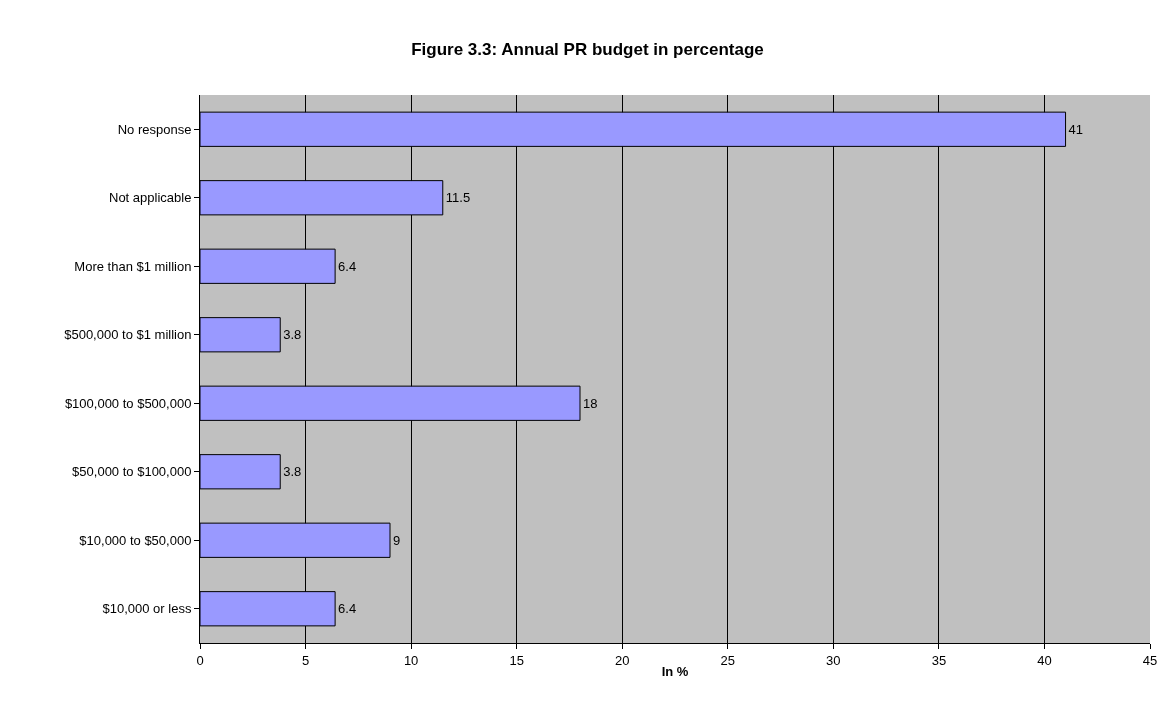 The width and height of the screenshot is (1175, 713). What do you see at coordinates (305, 660) in the screenshot?
I see `x-tick-label: 5` at bounding box center [305, 660].